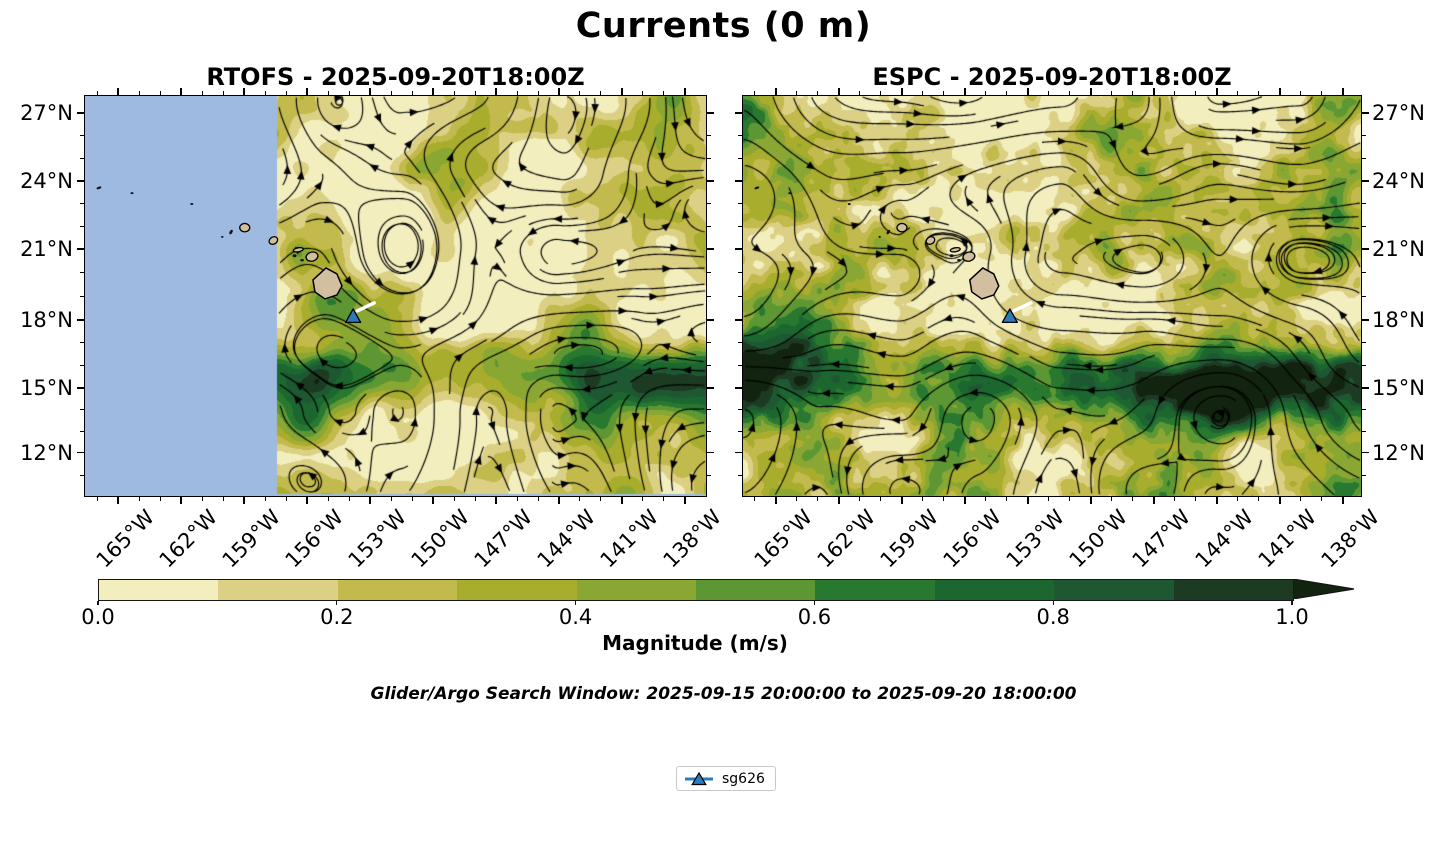 This screenshot has width=1447, height=863. Describe the element at coordinates (575, 617) in the screenshot. I see `colorbar-tick-label: 0.4` at that location.